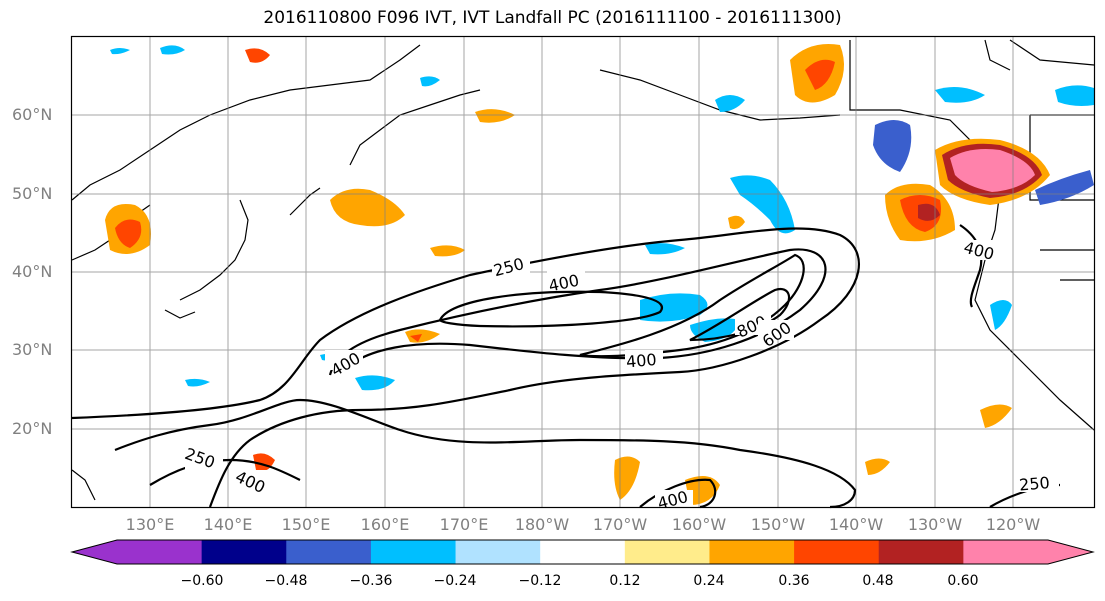  What do you see at coordinates (32, 193) in the screenshot?
I see `lat-label-50n: 50°N` at bounding box center [32, 193].